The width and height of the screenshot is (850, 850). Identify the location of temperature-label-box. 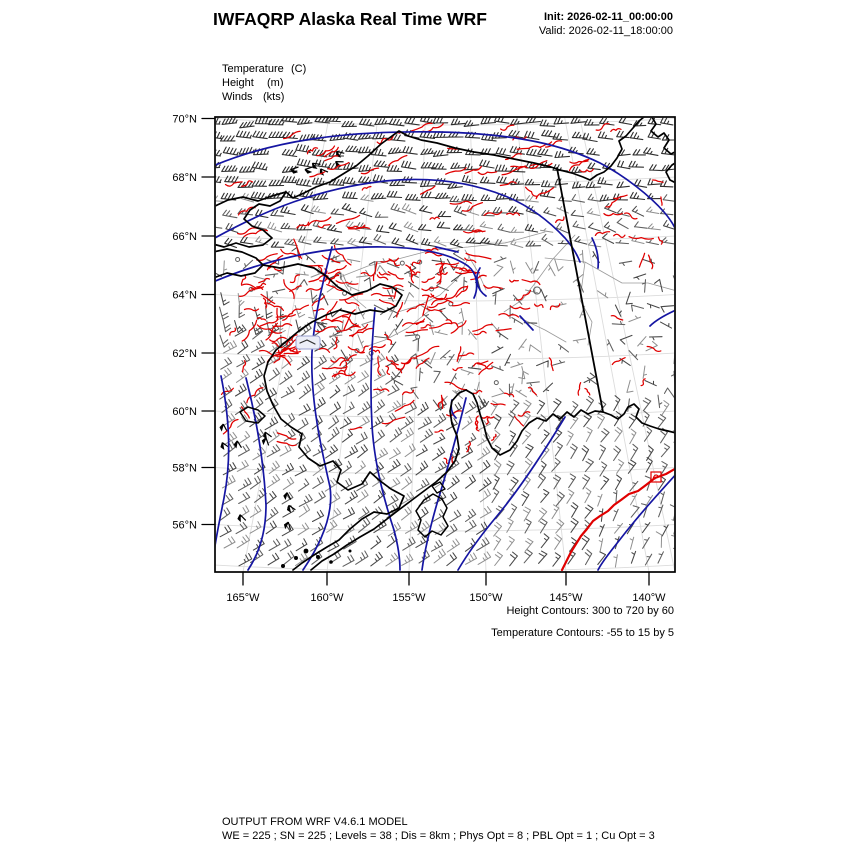
(656, 477).